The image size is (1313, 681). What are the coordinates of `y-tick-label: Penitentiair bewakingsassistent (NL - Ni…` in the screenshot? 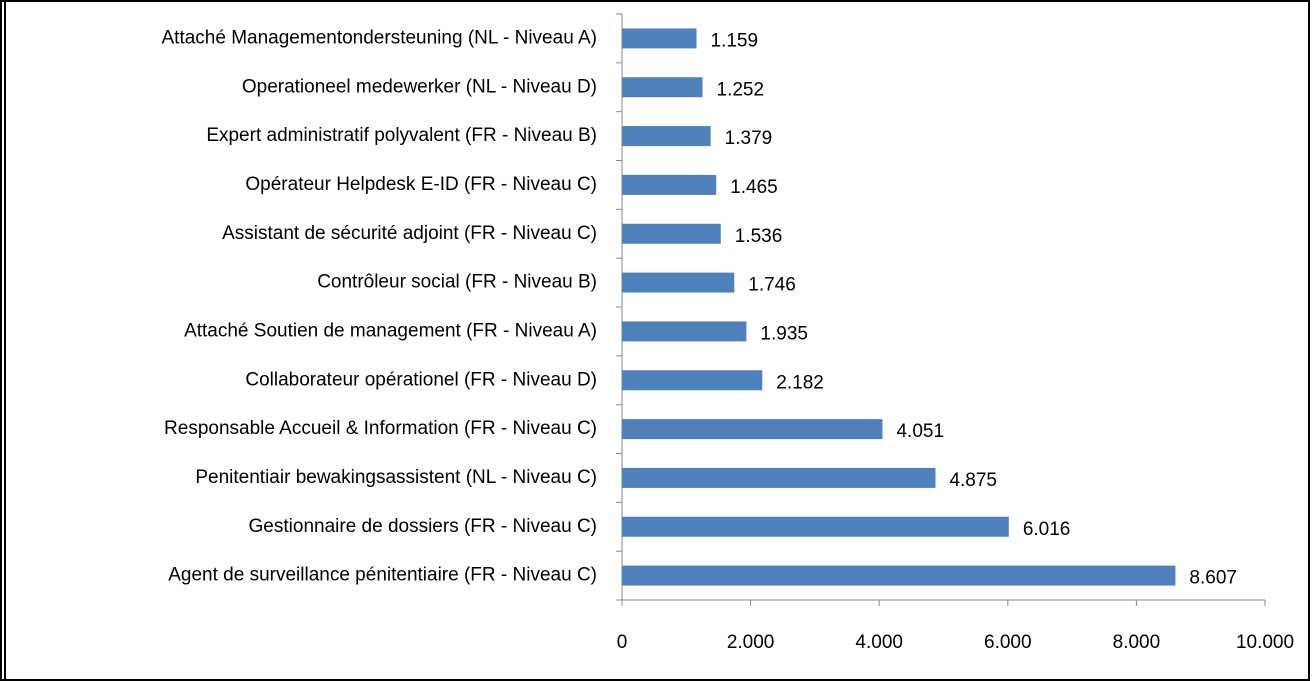 It's located at (396, 477).